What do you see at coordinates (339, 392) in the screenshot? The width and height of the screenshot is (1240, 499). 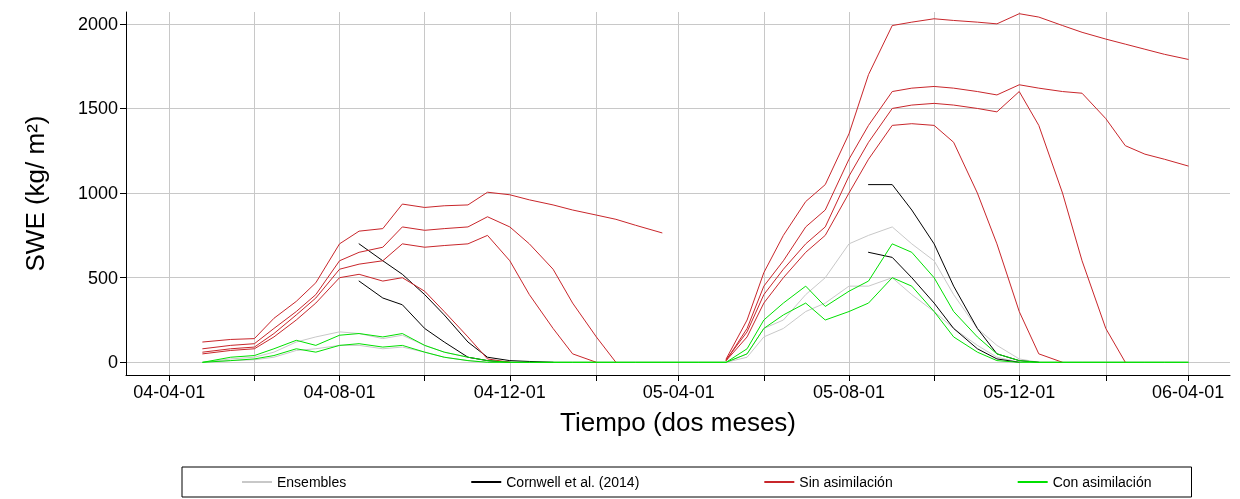 I see `x-tick-label: 04-08-01` at bounding box center [339, 392].